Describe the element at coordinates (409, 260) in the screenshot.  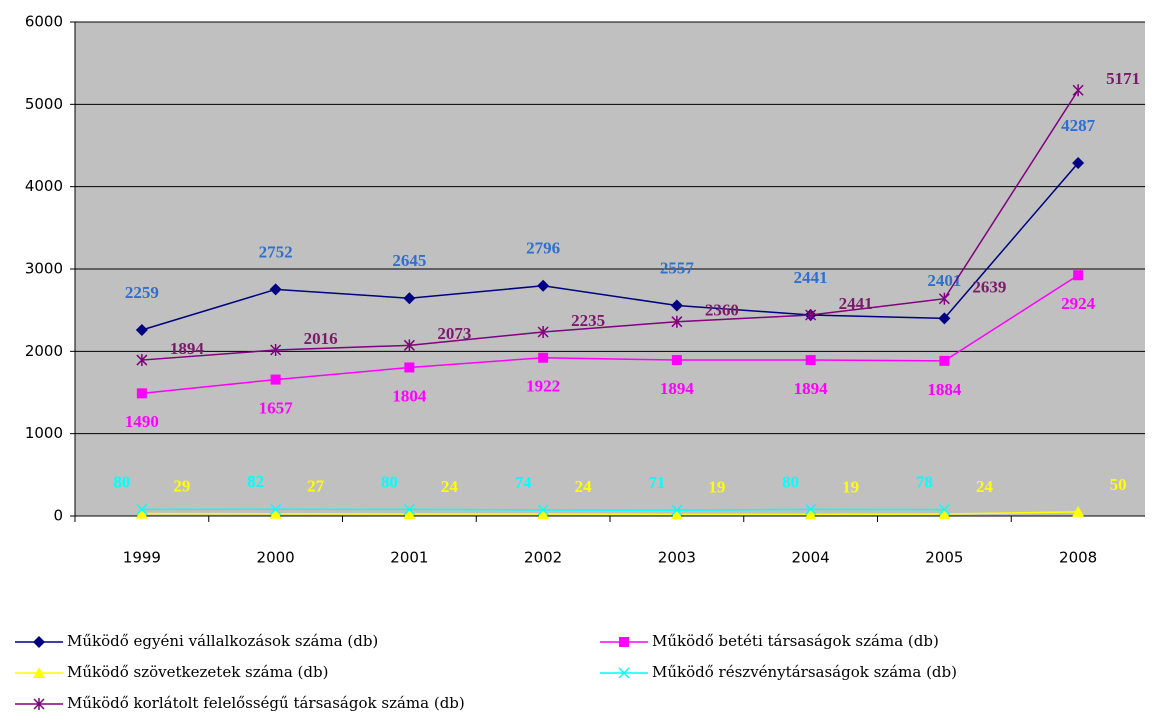
I see `data-label: 2645` at that location.